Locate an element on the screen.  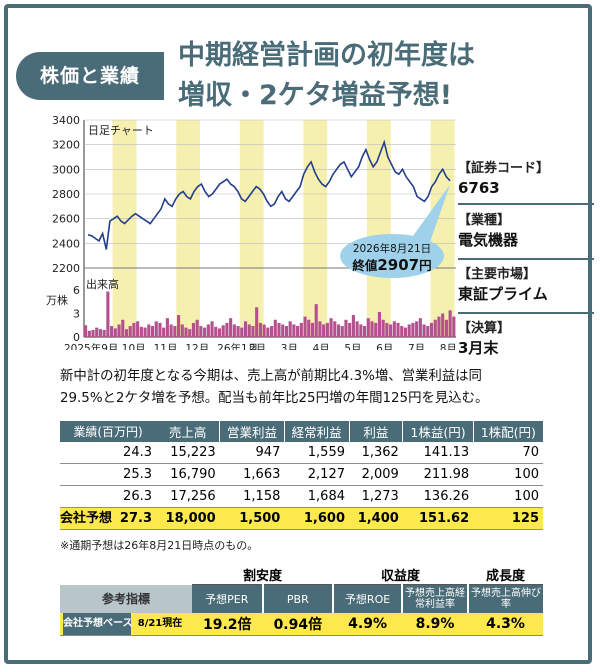
metric-value: 4.3% is located at coordinates (505, 624).